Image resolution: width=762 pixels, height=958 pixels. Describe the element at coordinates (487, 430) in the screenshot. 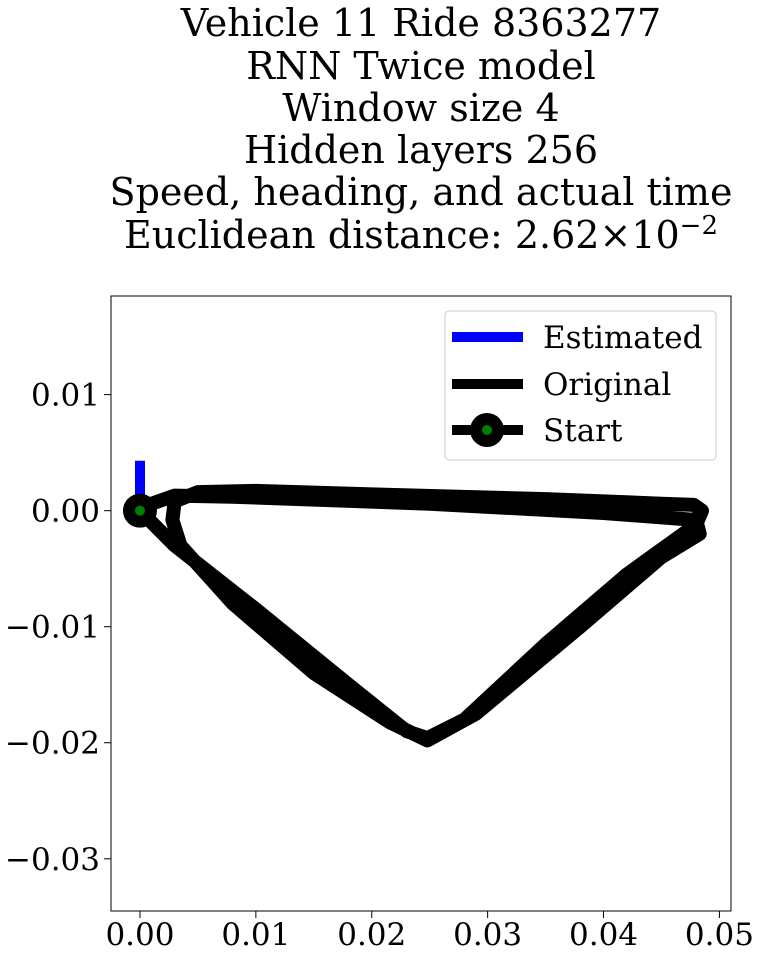

I see `legend-start-marker-inner` at that location.